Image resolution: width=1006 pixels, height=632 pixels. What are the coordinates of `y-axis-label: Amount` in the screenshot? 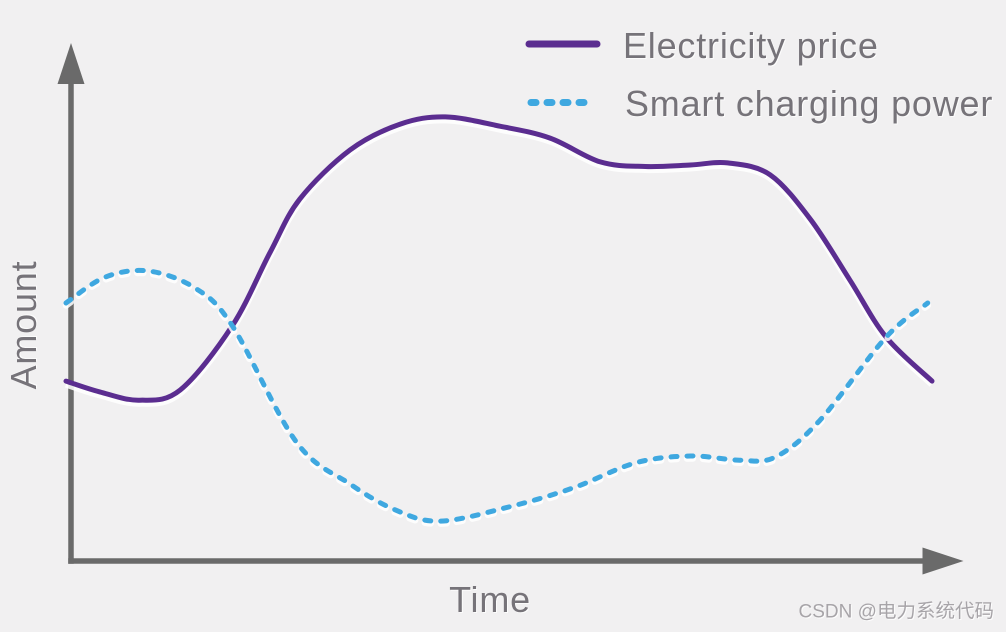 It's located at (23, 325).